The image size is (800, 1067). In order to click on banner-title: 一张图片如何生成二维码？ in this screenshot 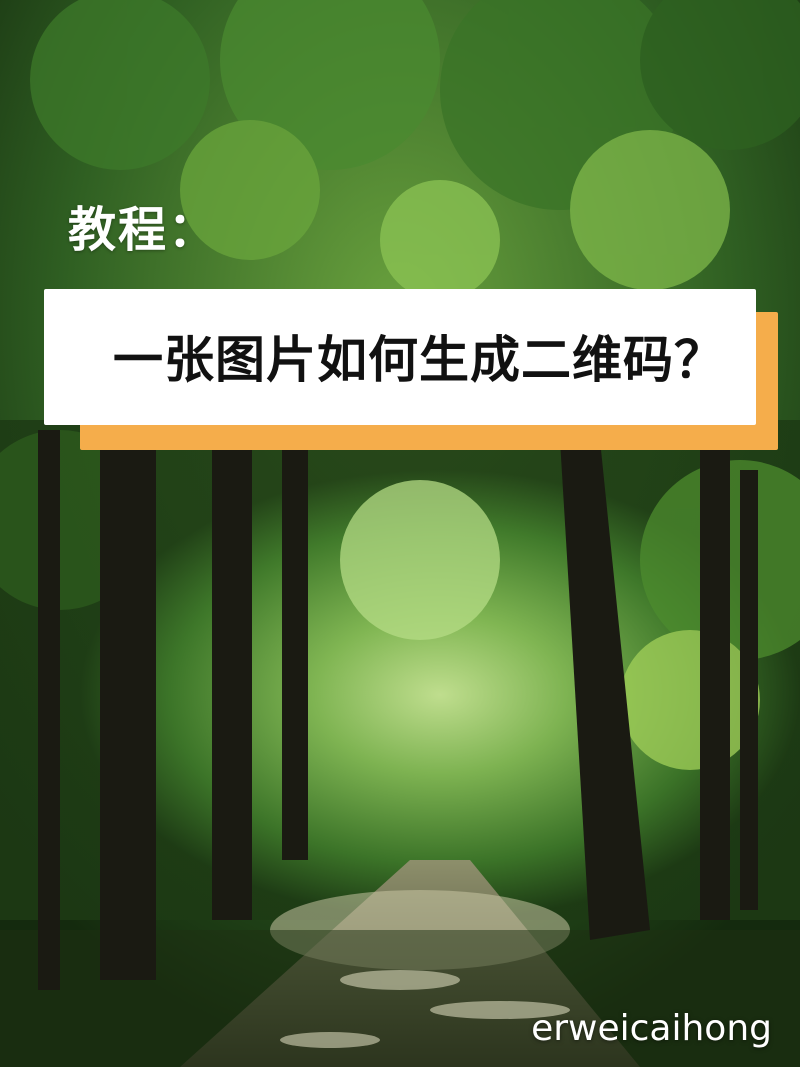, I will do `click(419, 360)`.